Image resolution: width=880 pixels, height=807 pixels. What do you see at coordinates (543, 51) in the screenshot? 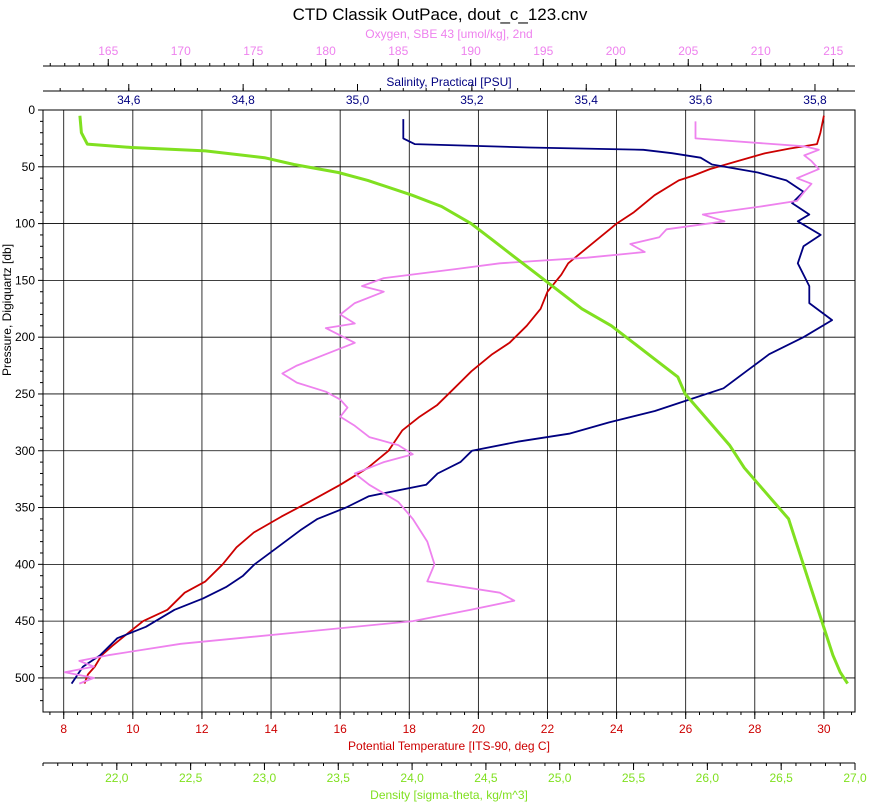
I see `oxygen-tick-label: 195` at bounding box center [543, 51].